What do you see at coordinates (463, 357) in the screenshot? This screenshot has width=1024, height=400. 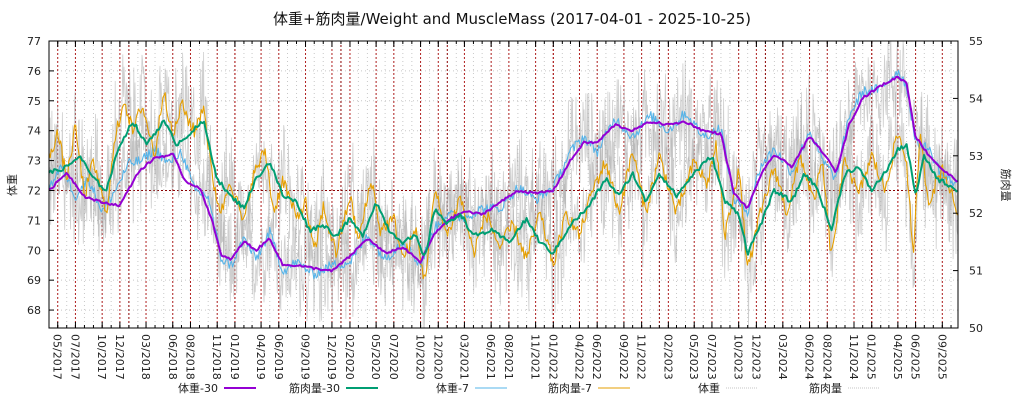 I see `x-tick-label: 03/2021` at bounding box center [463, 357].